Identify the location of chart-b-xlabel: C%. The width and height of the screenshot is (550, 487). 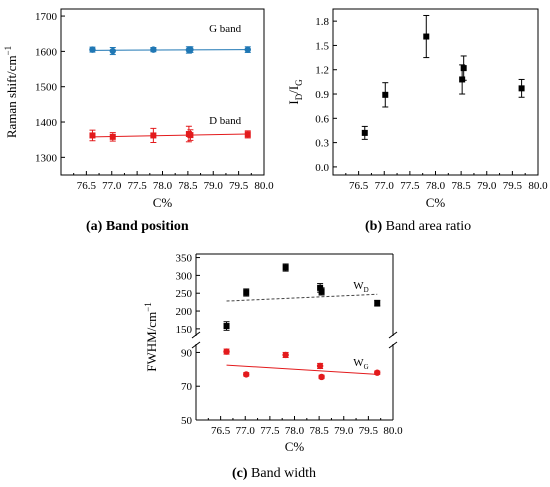
(436, 202).